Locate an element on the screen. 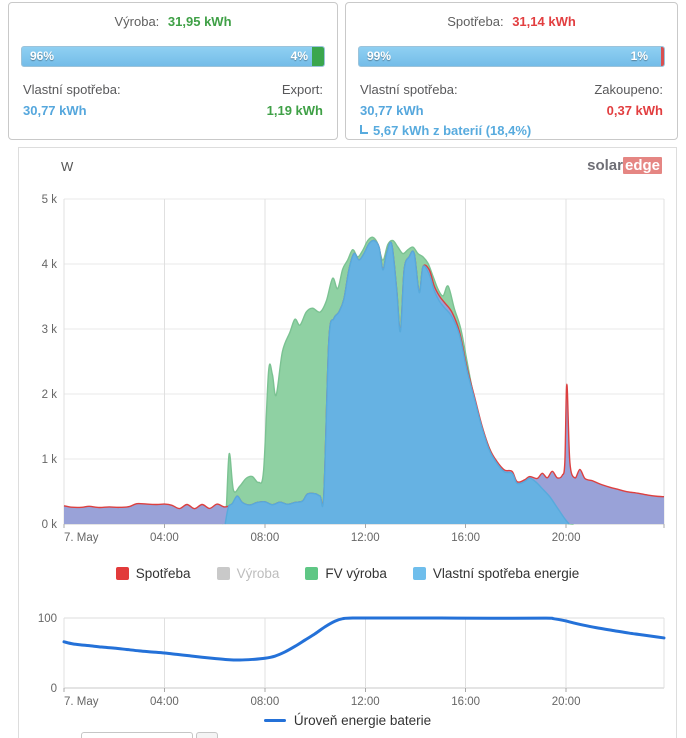 The height and width of the screenshot is (738, 686). battery-level-chart: 100 0 7. May 04:00 08:00 12:00 16:00 20:00 is located at coordinates (348, 654).